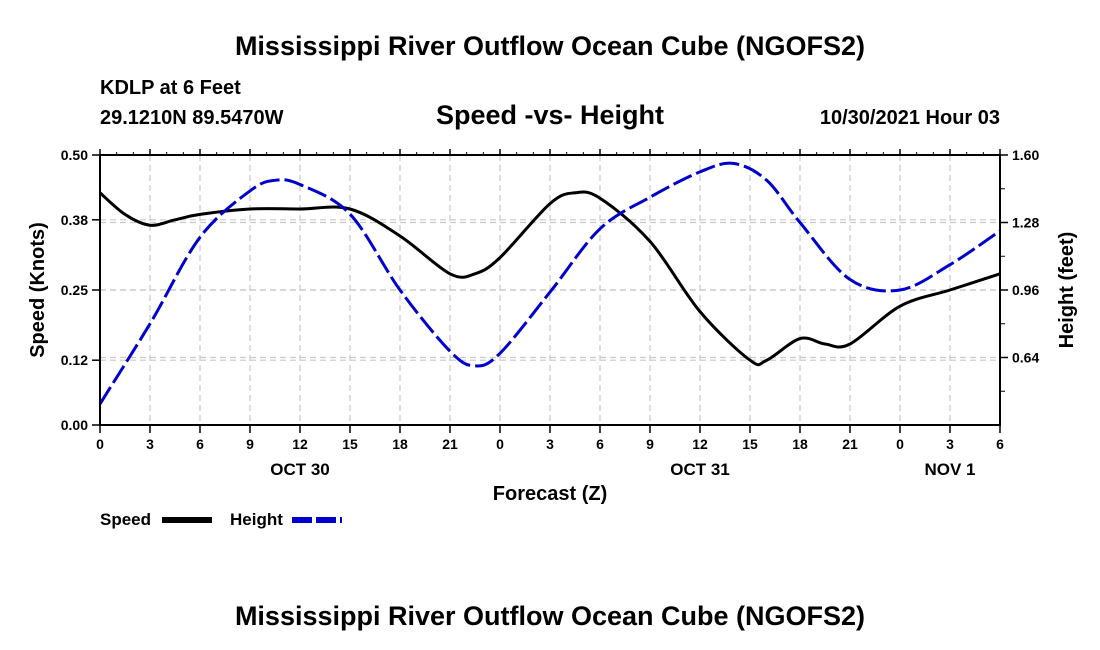 This screenshot has height=650, width=1100. I want to click on y2-tick-label: 0.96, so click(1025, 290).